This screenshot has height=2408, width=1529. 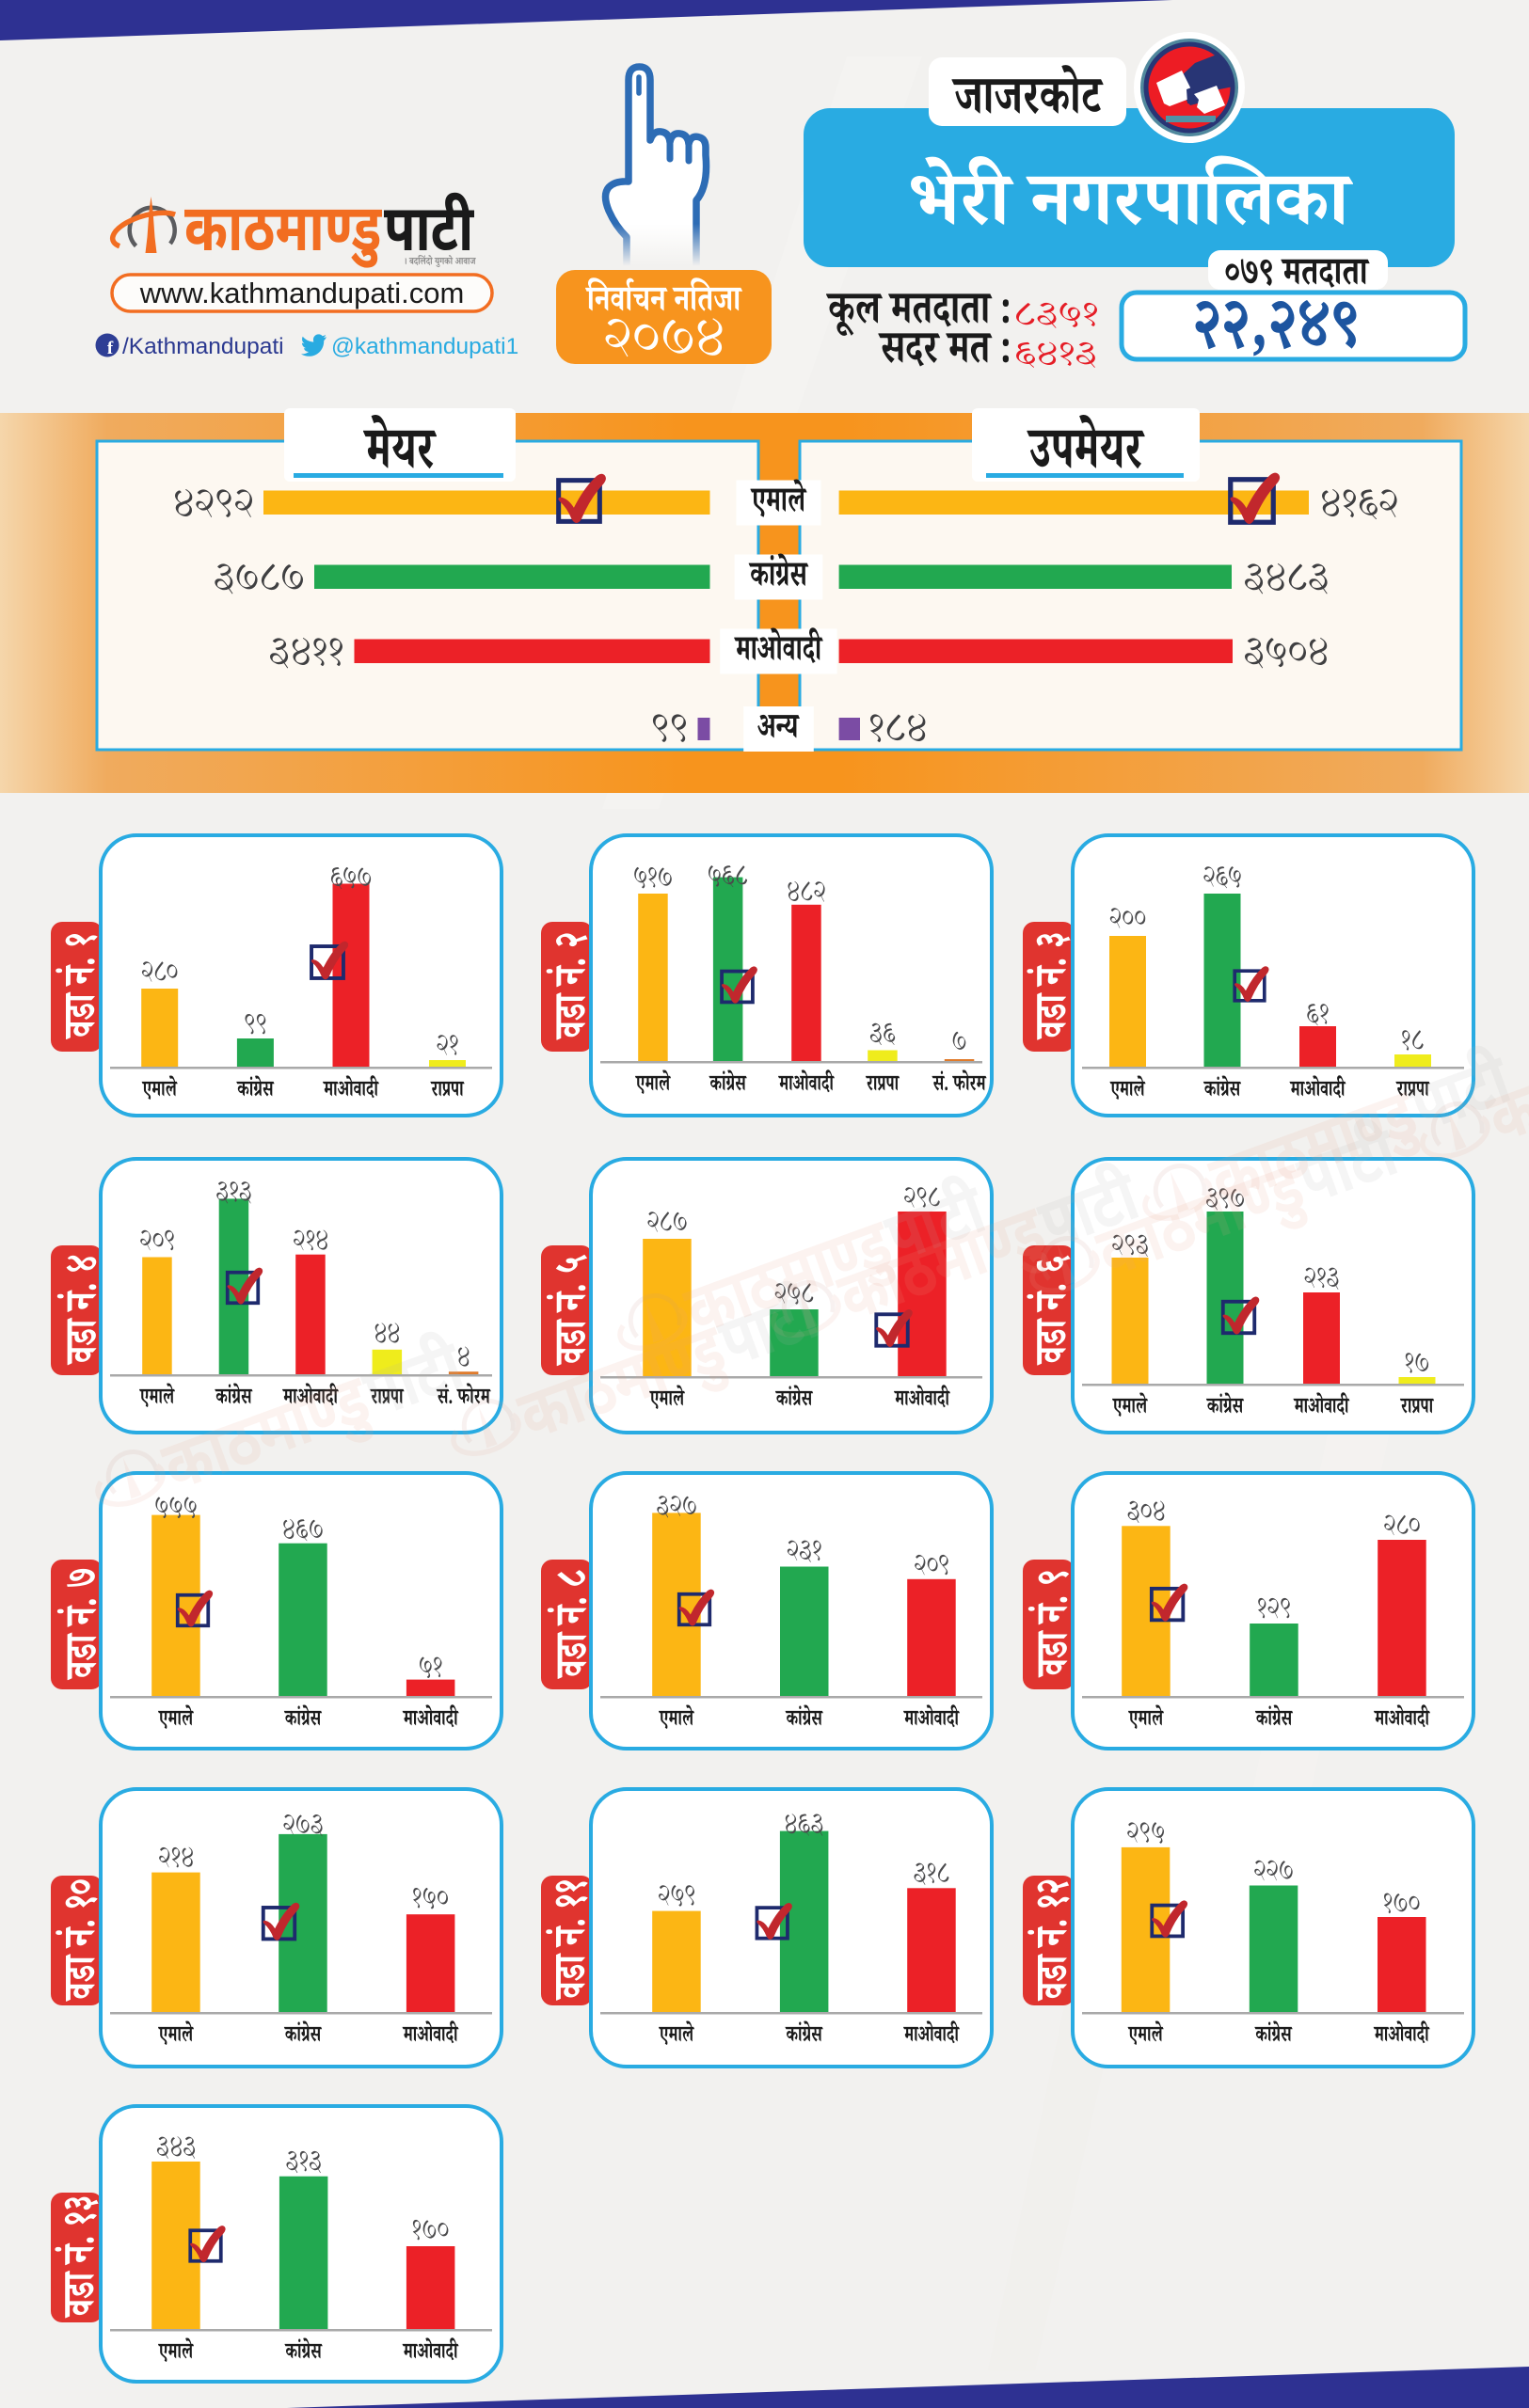 What do you see at coordinates (302, 293) in the screenshot?
I see `svg-text: www.kathmandupati.com` at bounding box center [302, 293].